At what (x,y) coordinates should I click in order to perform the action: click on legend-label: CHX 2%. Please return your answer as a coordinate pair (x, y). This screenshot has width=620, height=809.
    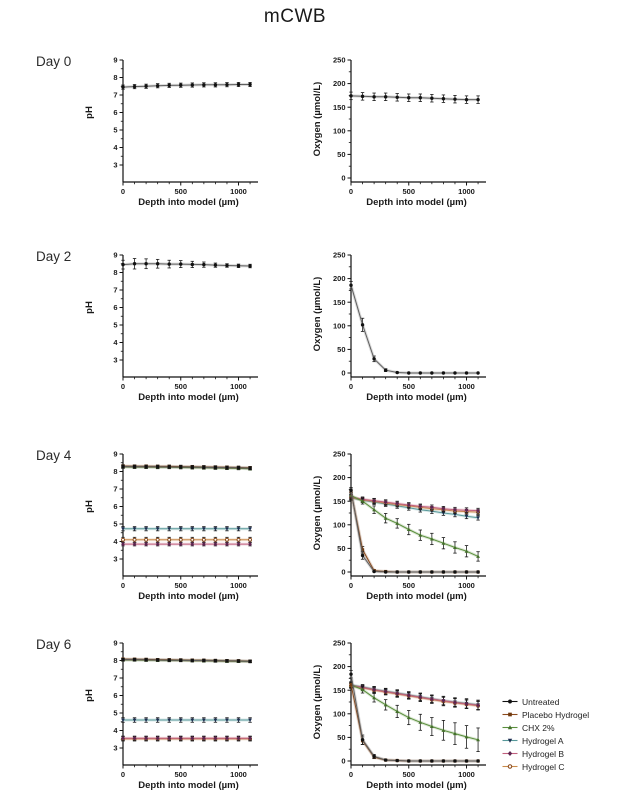
    Looking at the image, I should click on (538, 727).